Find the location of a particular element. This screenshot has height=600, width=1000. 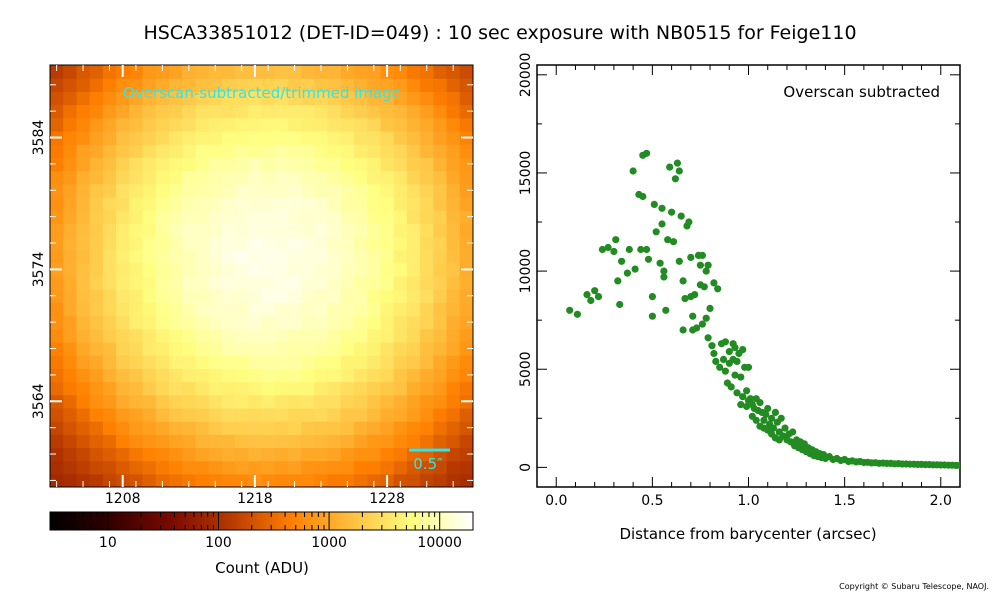

colorbar-label: Count (ADU) is located at coordinates (262, 568).